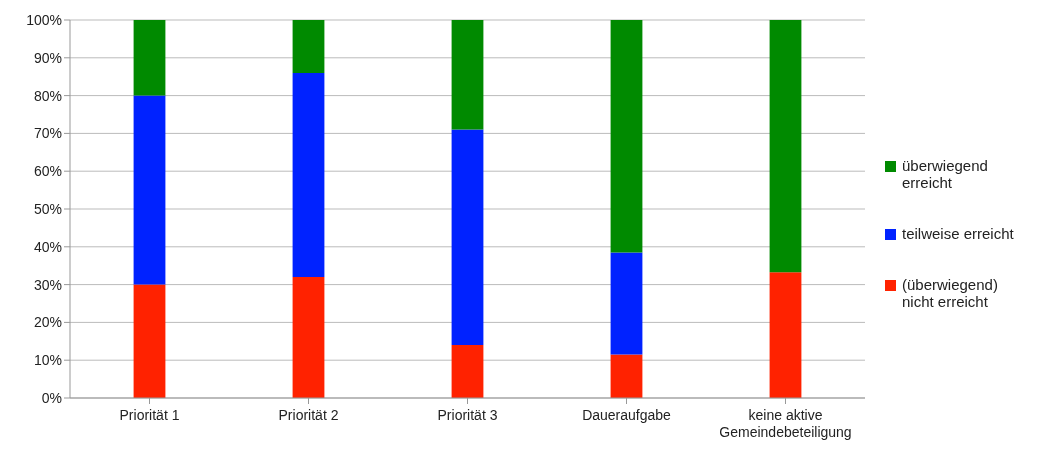  What do you see at coordinates (47, 95) in the screenshot?
I see `y-tick-label: 80%` at bounding box center [47, 95].